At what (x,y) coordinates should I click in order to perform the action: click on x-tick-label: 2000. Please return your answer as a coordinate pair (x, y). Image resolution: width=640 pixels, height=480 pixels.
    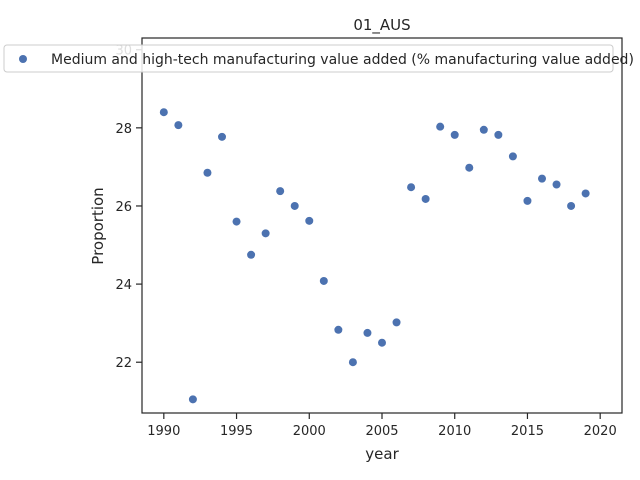
    Looking at the image, I should click on (309, 431).